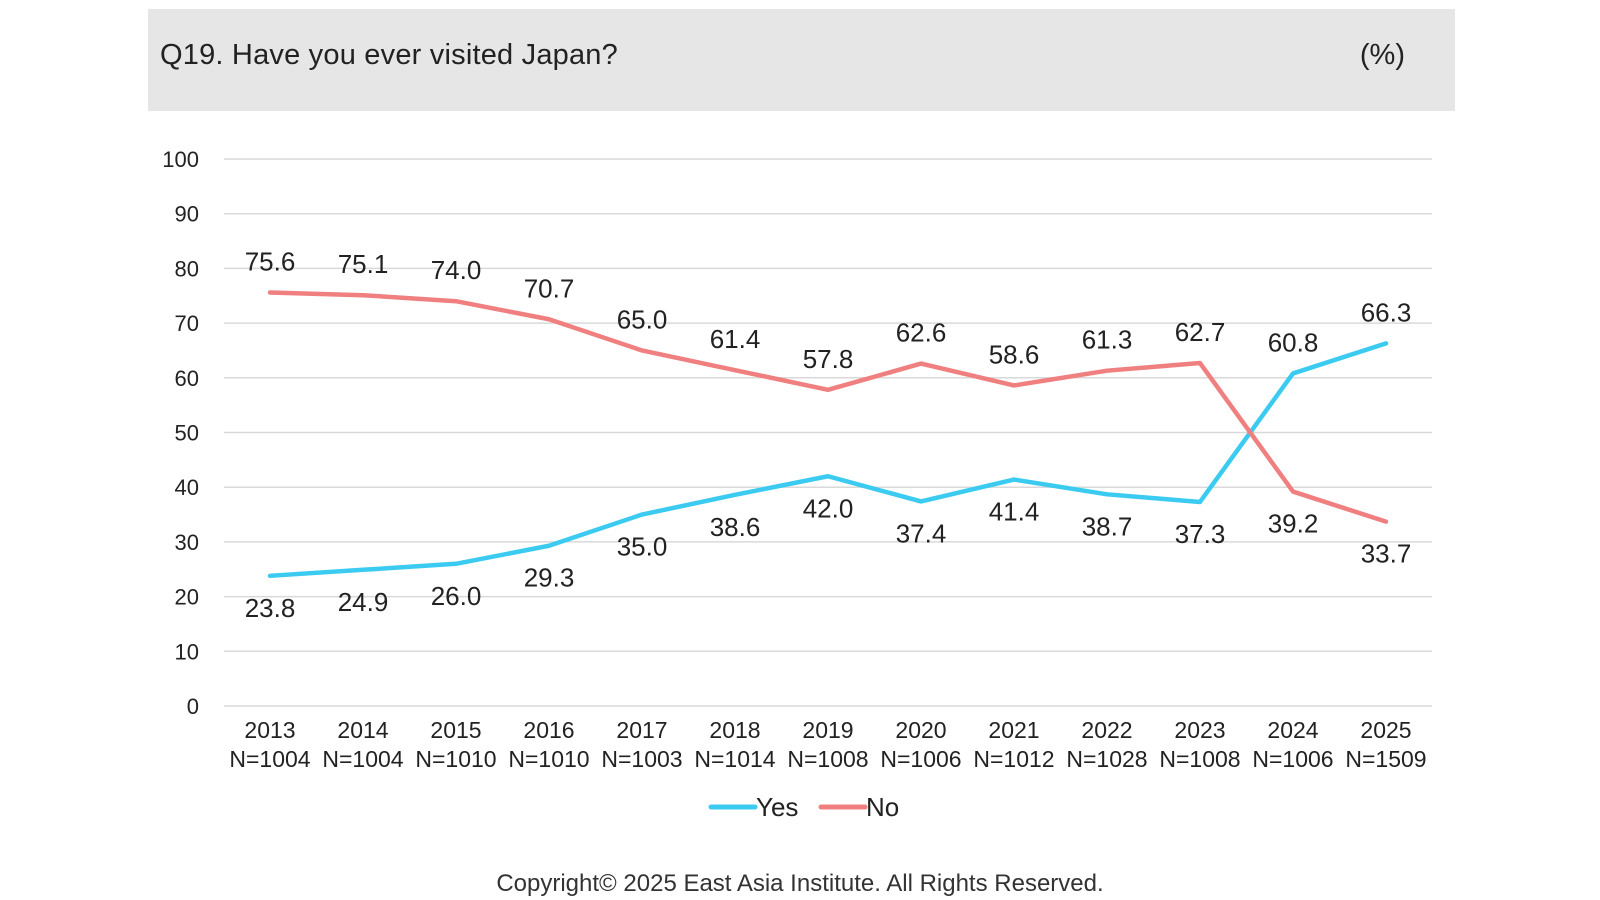 This screenshot has height=900, width=1600. I want to click on data-label-no: 70.7, so click(549, 288).